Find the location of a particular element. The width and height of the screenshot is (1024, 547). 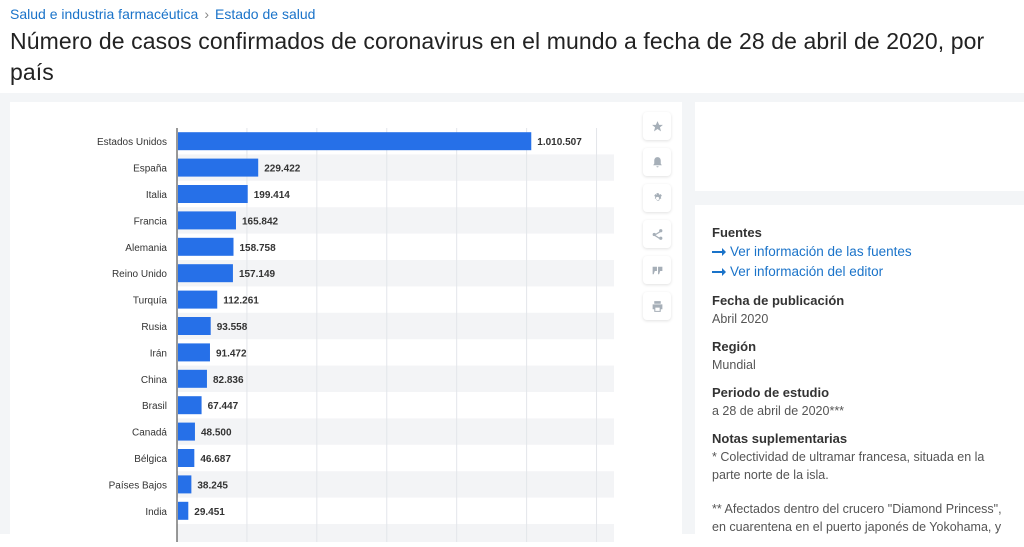

favorite-button is located at coordinates (657, 126).